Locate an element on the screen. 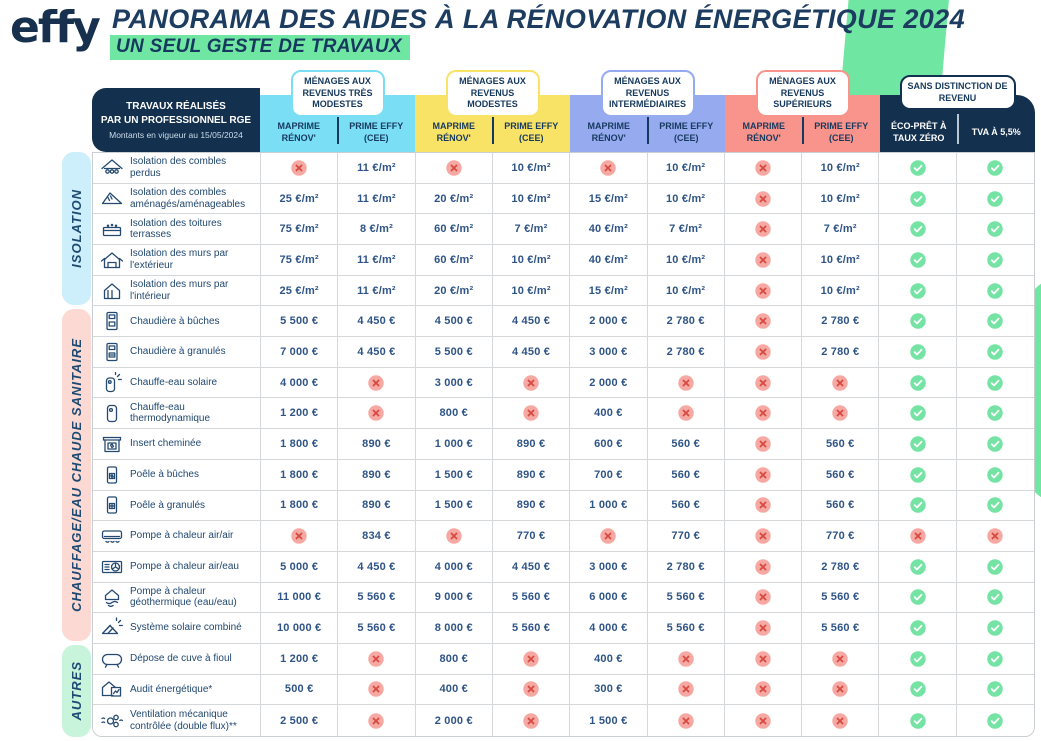 Image resolution: width=1041 pixels, height=741 pixels. converted-attic-icon is located at coordinates (112, 199).